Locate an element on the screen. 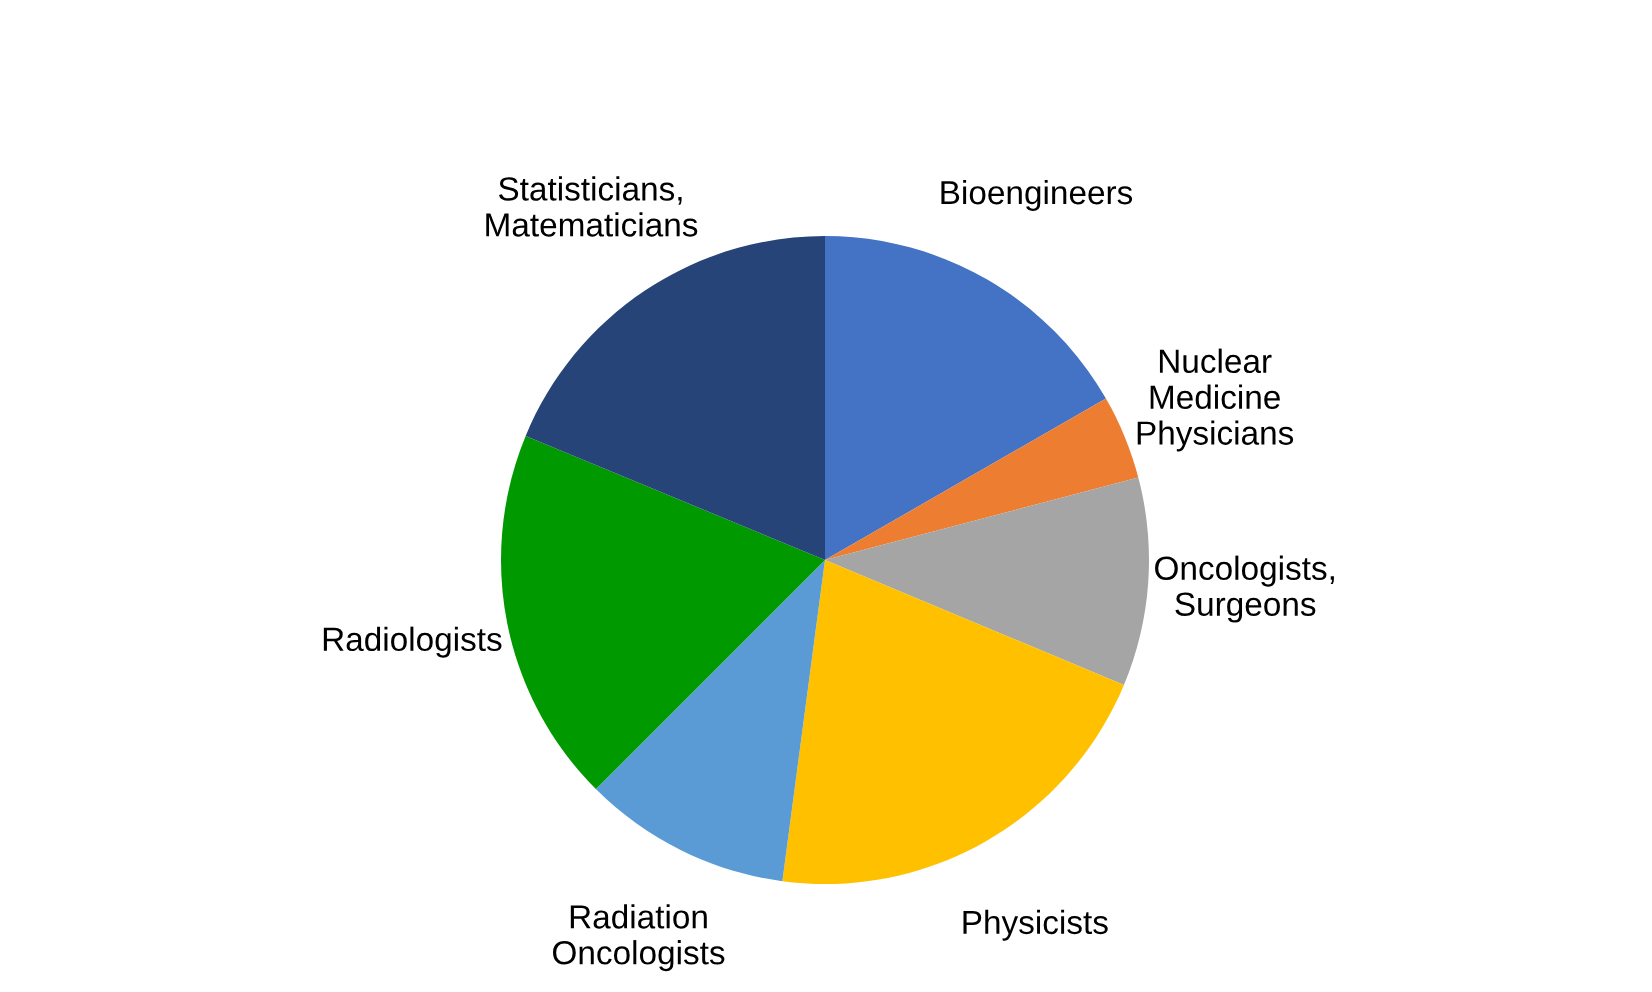  slice-label: Bioengineers is located at coordinates (1037, 195).